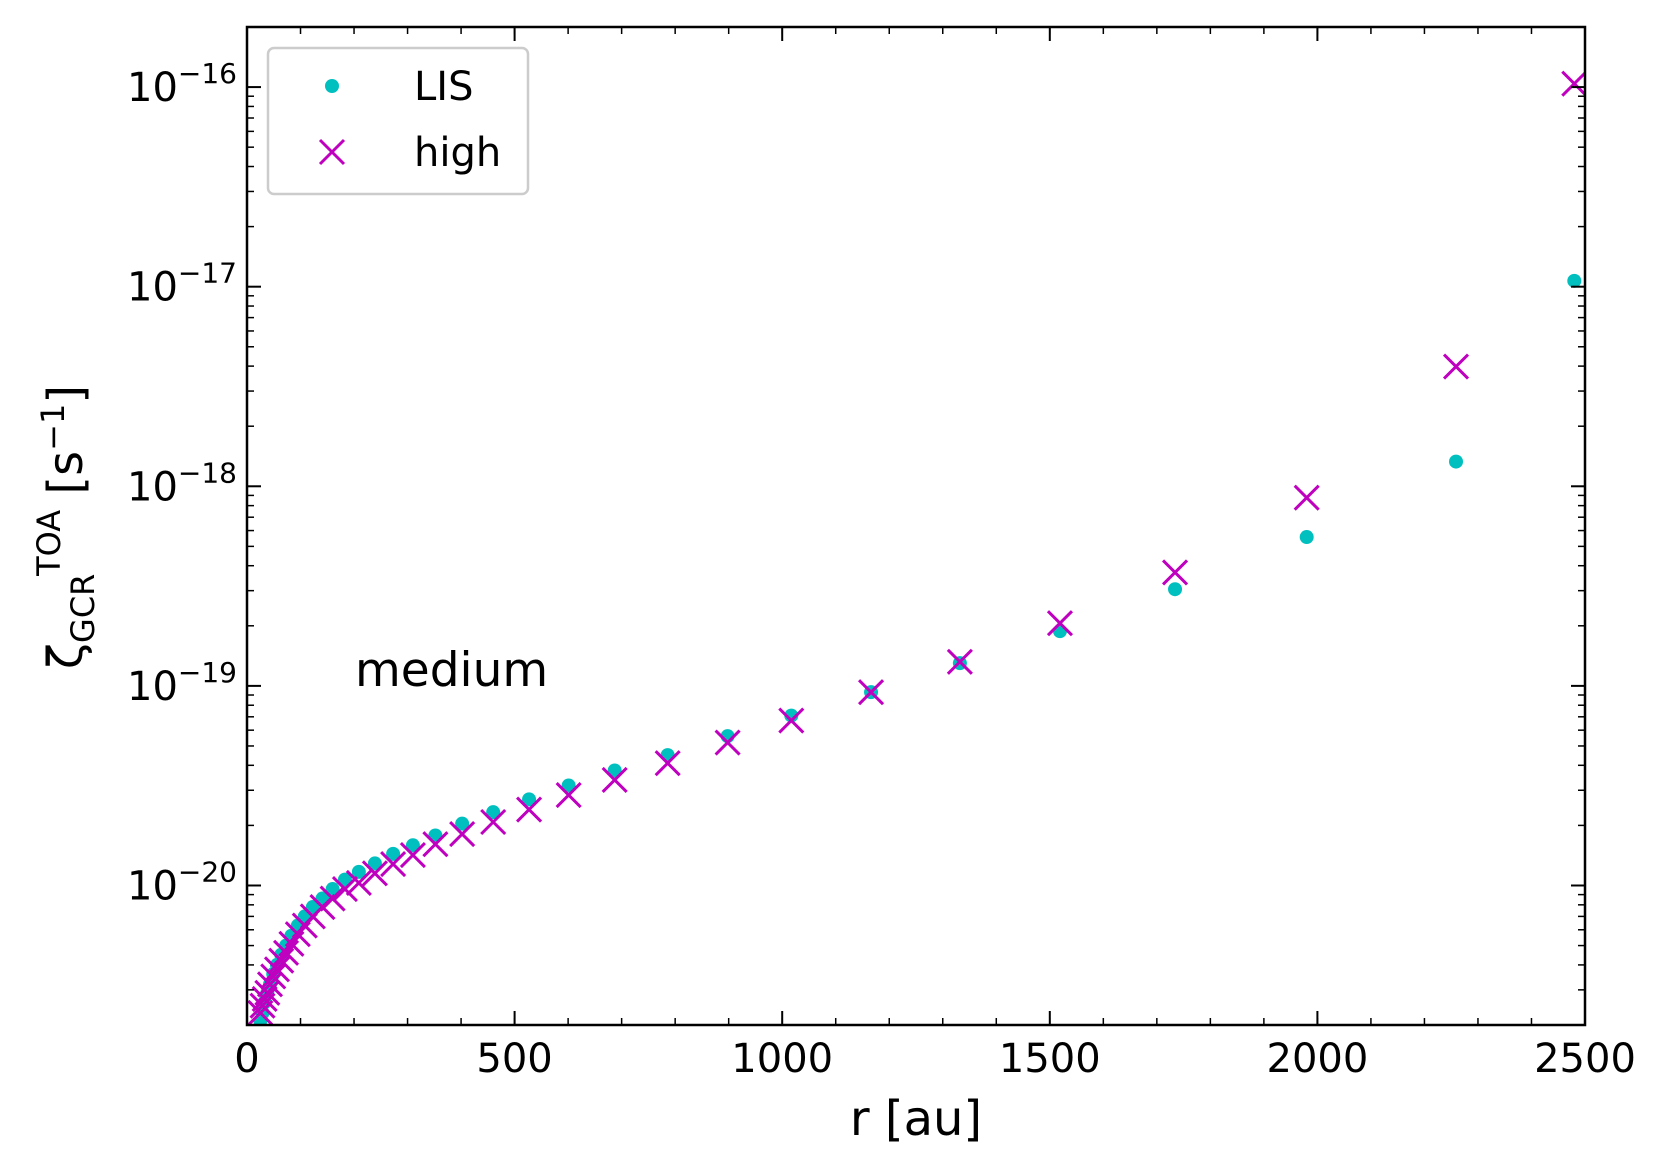 Image resolution: width=1662 pixels, height=1169 pixels. What do you see at coordinates (514, 1059) in the screenshot?
I see `x-tick-label: 500` at bounding box center [514, 1059].